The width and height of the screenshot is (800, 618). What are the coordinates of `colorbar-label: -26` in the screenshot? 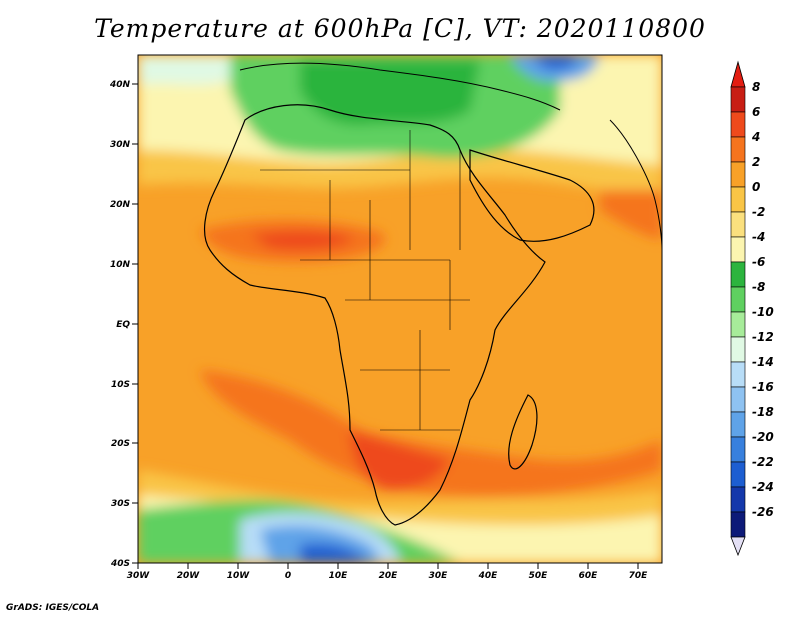 It's located at (763, 512).